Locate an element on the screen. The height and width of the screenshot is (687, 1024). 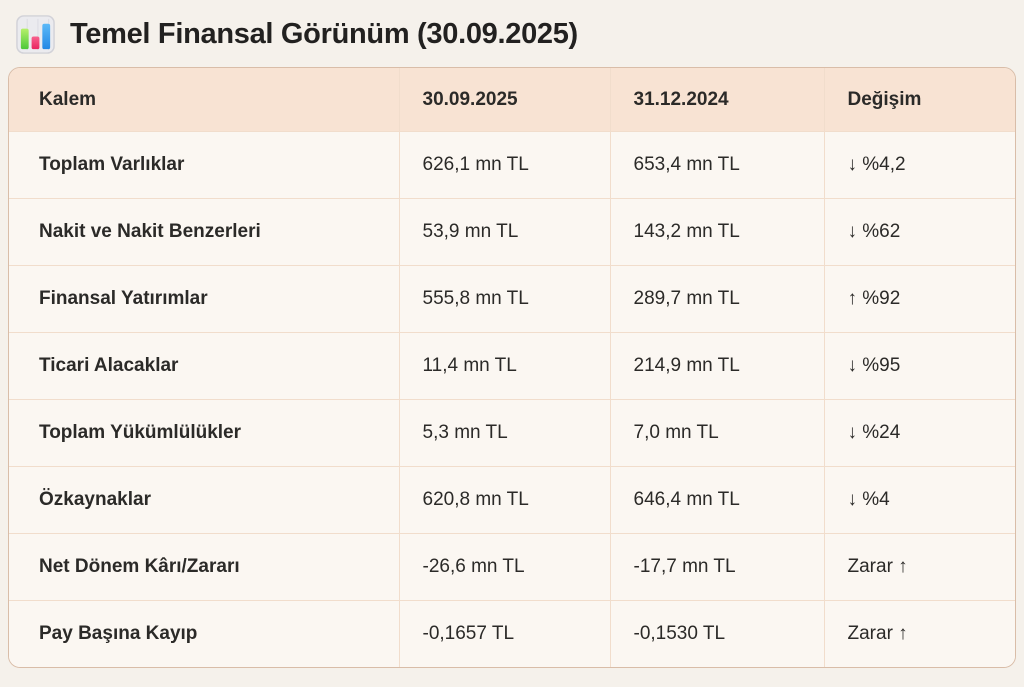
row-previous-value: 214,9 mn TL is located at coordinates (716, 366).